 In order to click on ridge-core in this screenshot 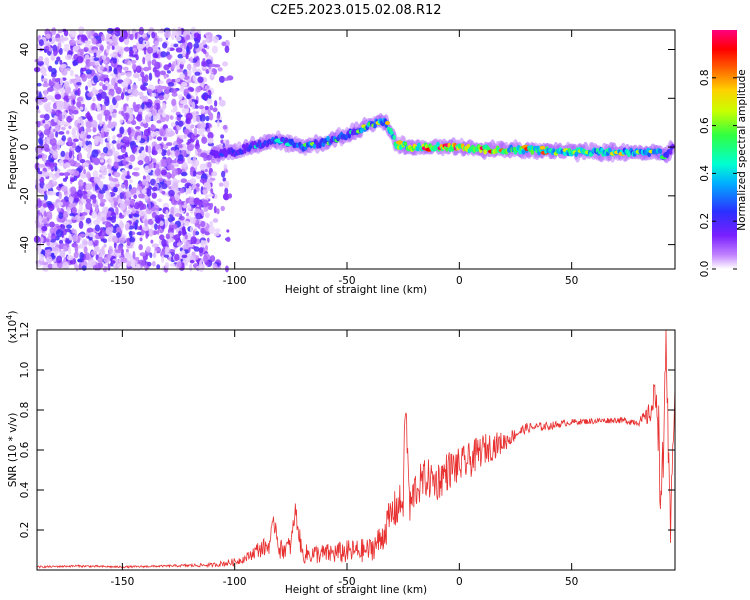, I will do `click(320, 146)`.